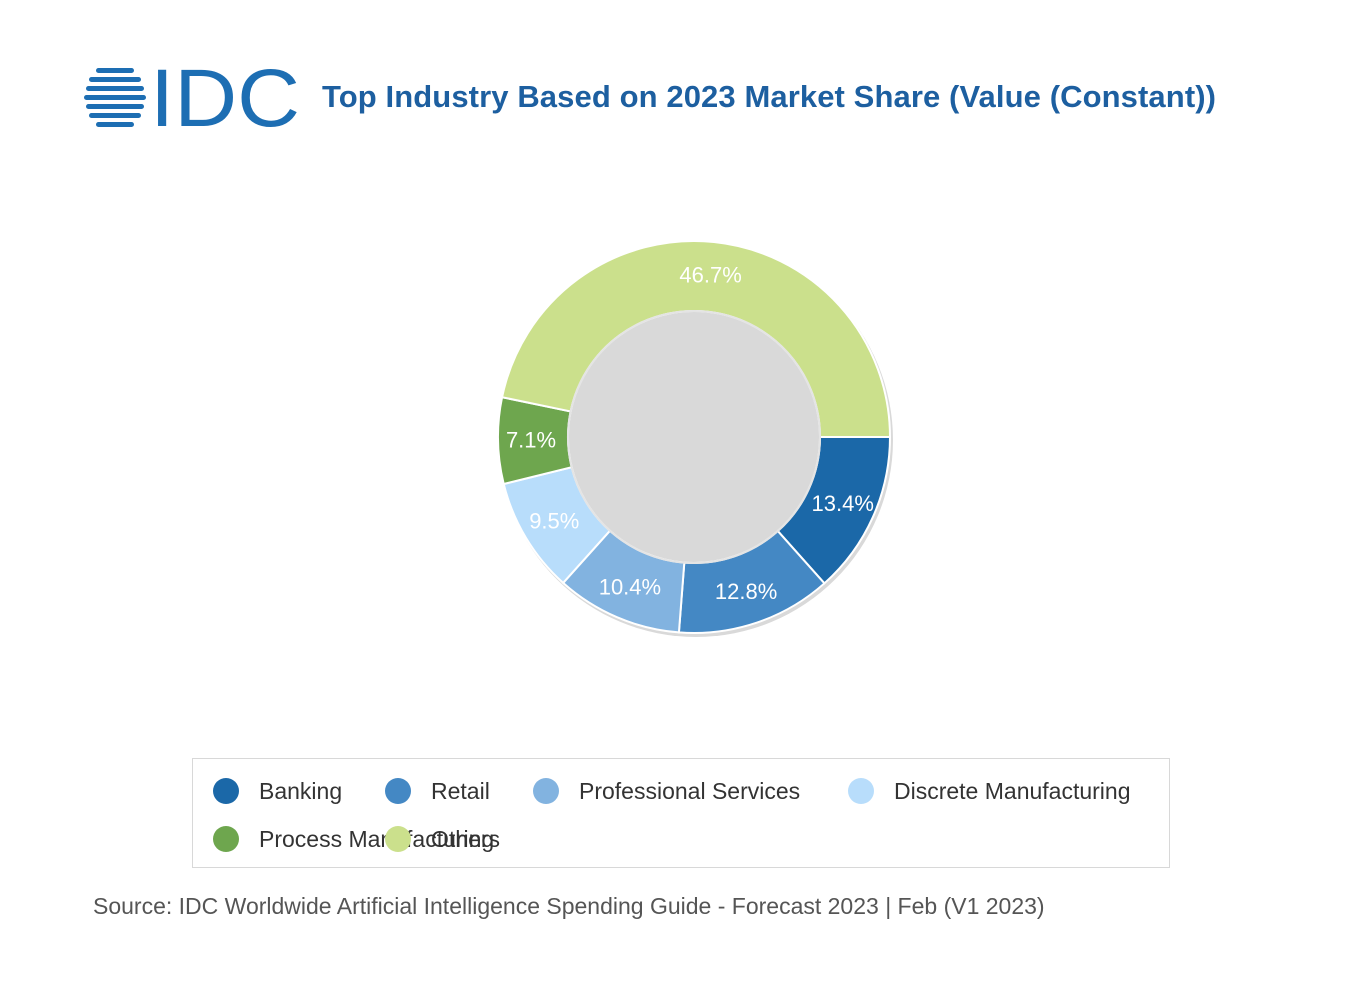  Describe the element at coordinates (554, 520) in the screenshot. I see `slice-label-discrete-manufacturing: 9.5%` at that location.